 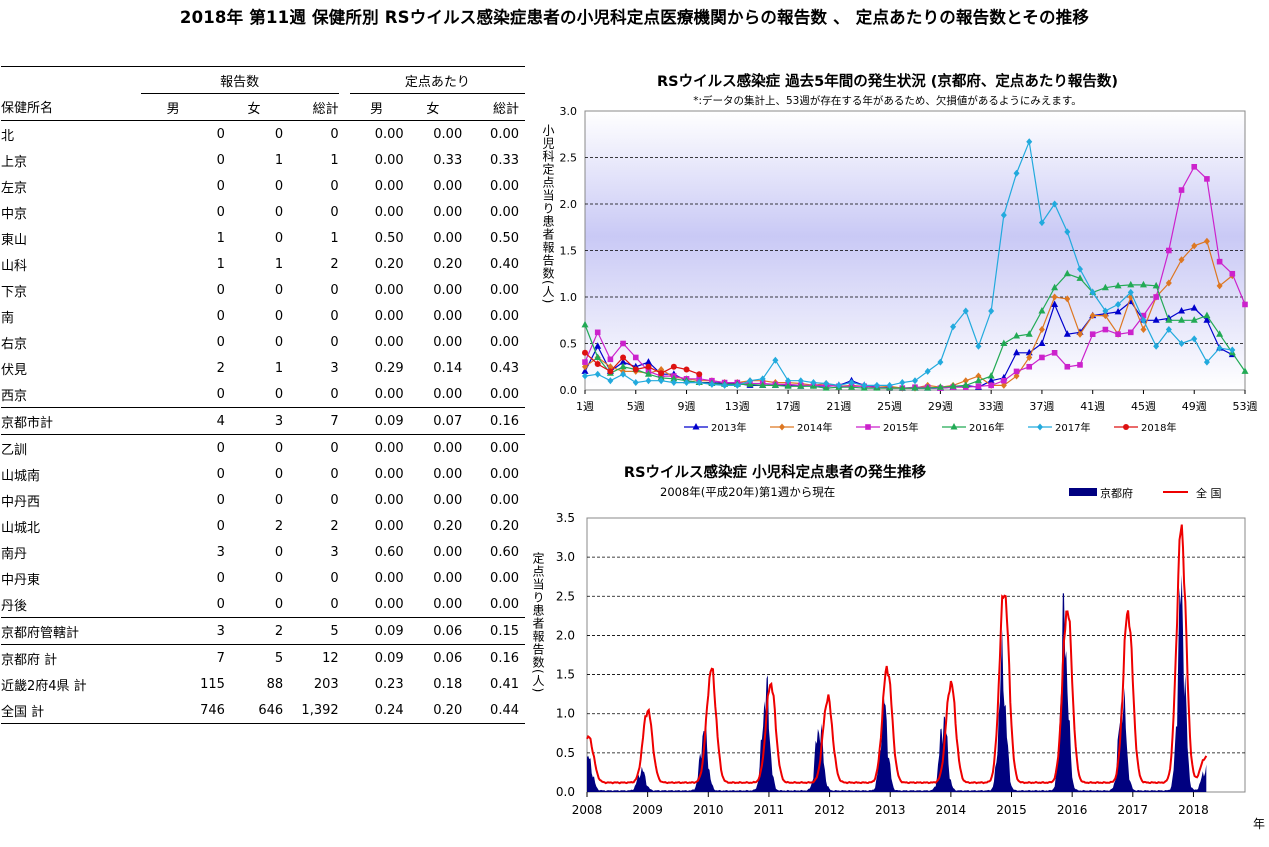 I want to click on header-blank, so click(x=71, y=80).